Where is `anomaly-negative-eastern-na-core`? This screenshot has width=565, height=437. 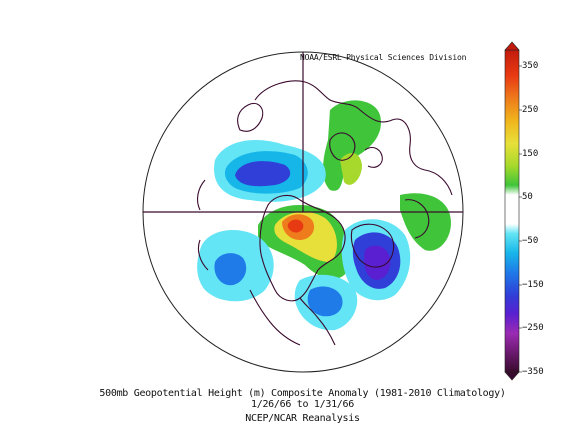 anomaly-negative-eastern-na-core is located at coordinates (325, 301).